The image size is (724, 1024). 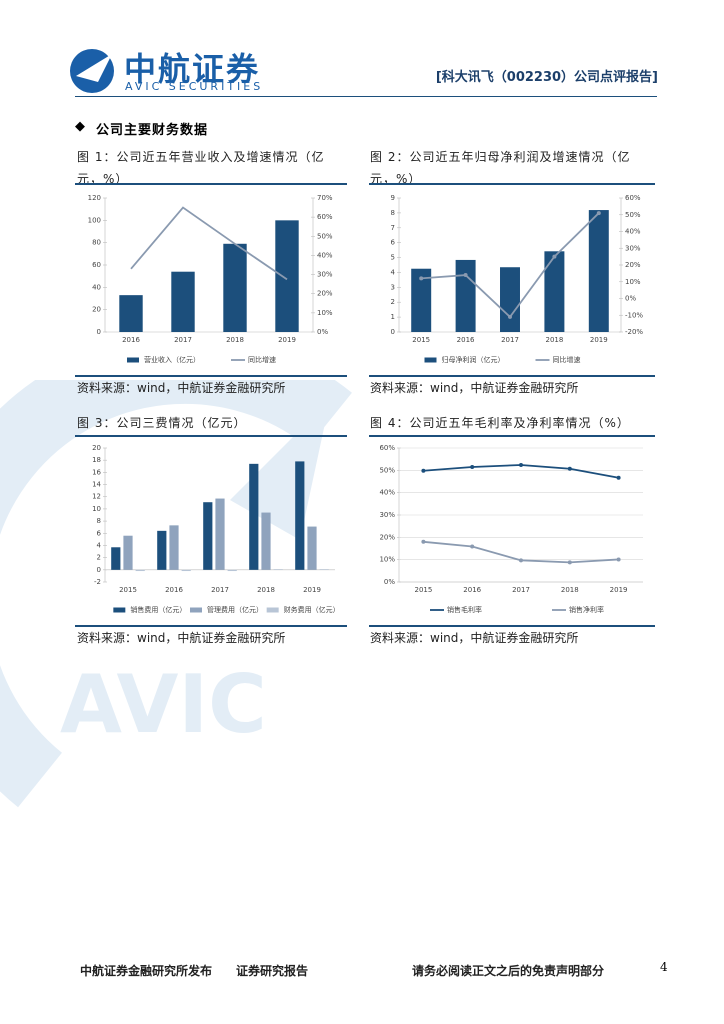 What do you see at coordinates (201, 168) in the screenshot?
I see `figure-caption: 图 1：公司近五年营业收入及增速情况（亿元，%）` at bounding box center [201, 168].